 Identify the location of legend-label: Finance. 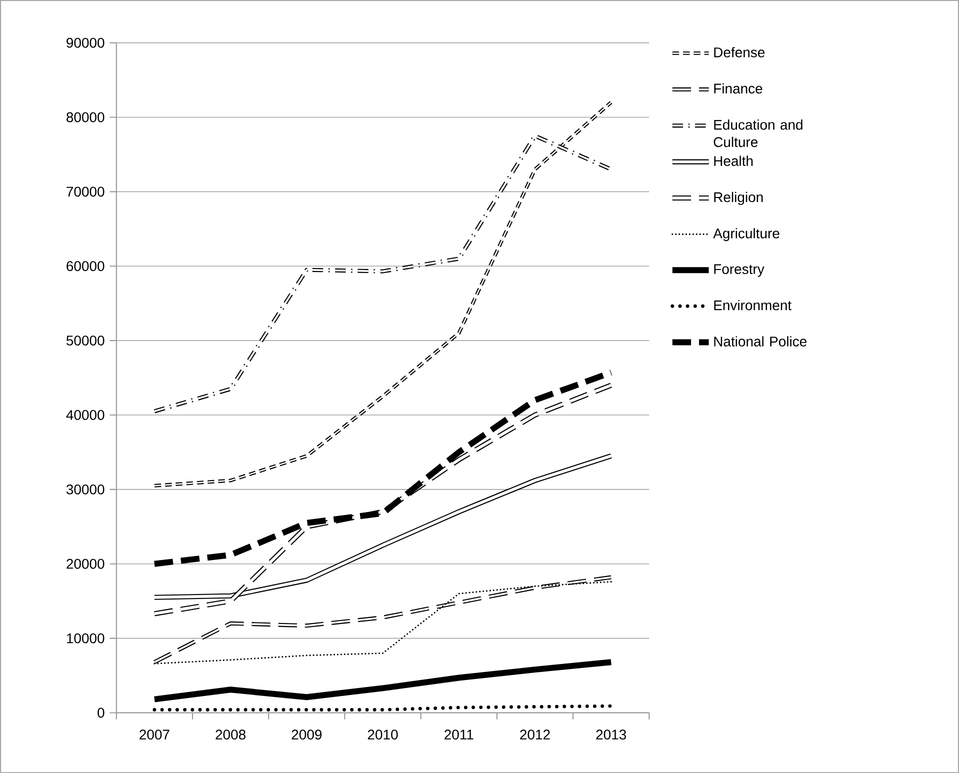
(738, 88).